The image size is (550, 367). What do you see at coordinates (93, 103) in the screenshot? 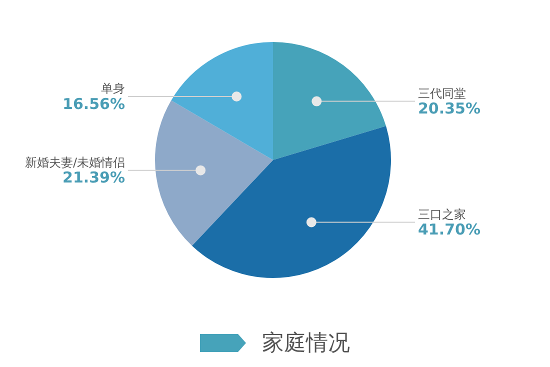
I see `data-label: 16.56%` at bounding box center [93, 103].